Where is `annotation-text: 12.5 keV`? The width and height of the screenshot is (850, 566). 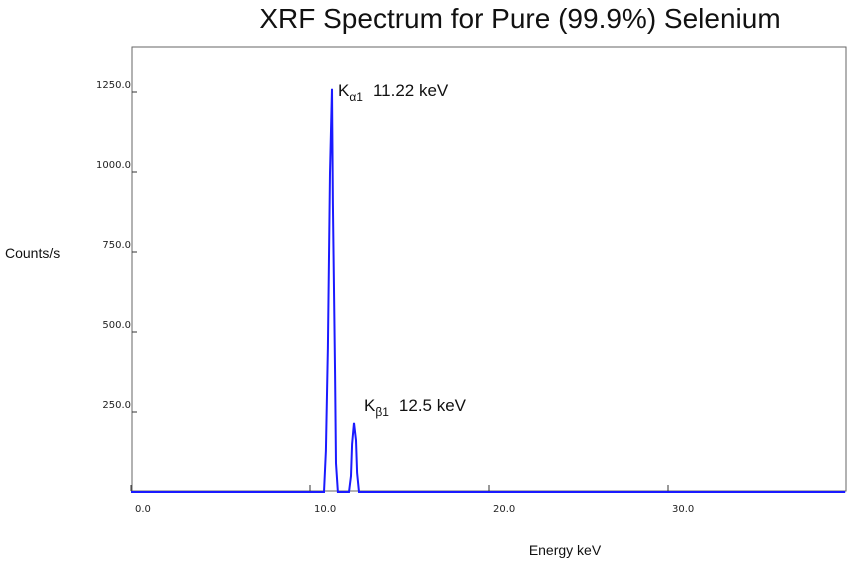 annotation-text: 12.5 keV is located at coordinates (433, 405).